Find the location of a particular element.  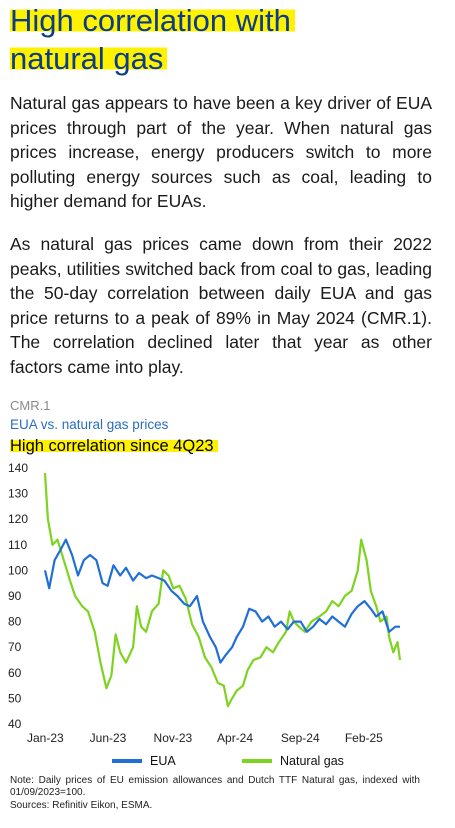

chart-id: CMR.1 is located at coordinates (30, 405).